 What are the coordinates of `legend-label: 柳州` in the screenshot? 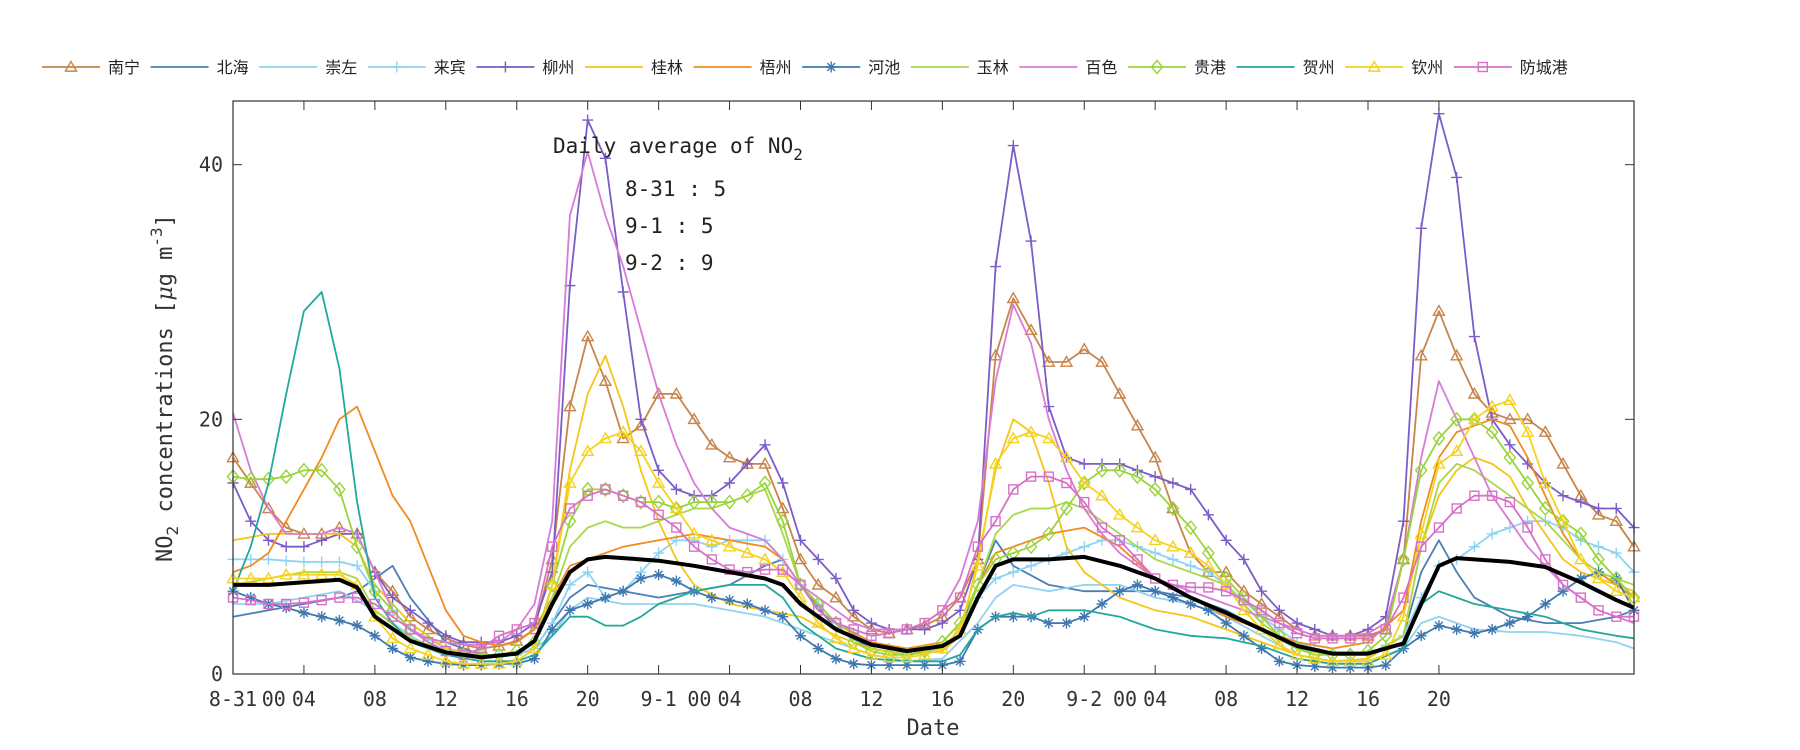 It's located at (558, 67).